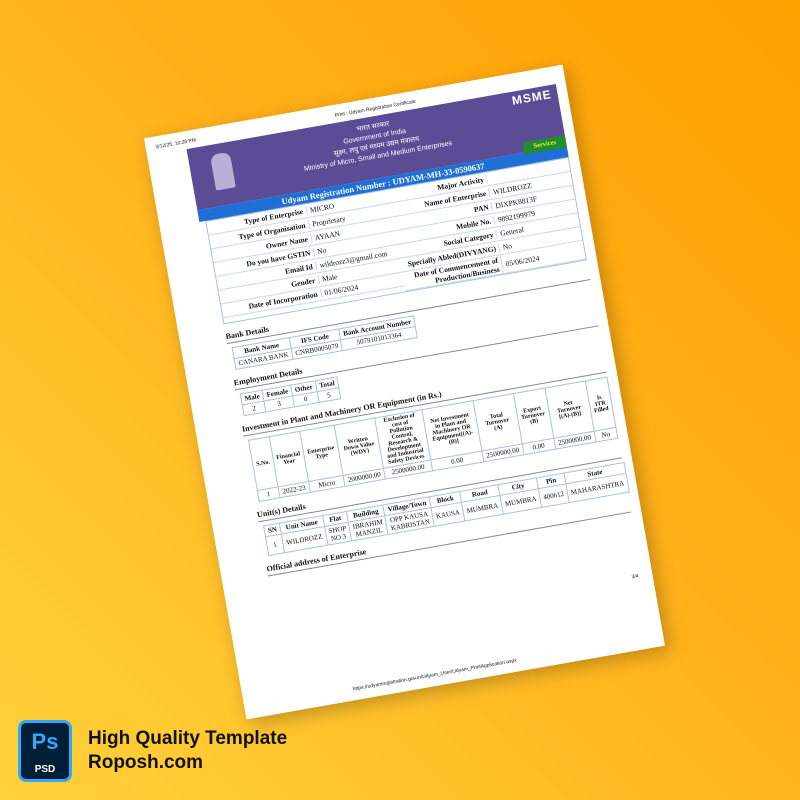  I want to click on ps-label: Ps, so click(45, 741).